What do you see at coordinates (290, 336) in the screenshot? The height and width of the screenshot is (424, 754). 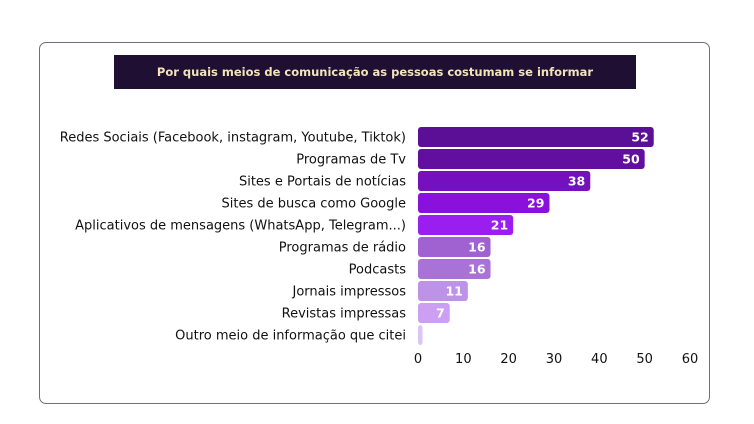 I see `category-label-10: Outro meio de informação que citei` at bounding box center [290, 336].